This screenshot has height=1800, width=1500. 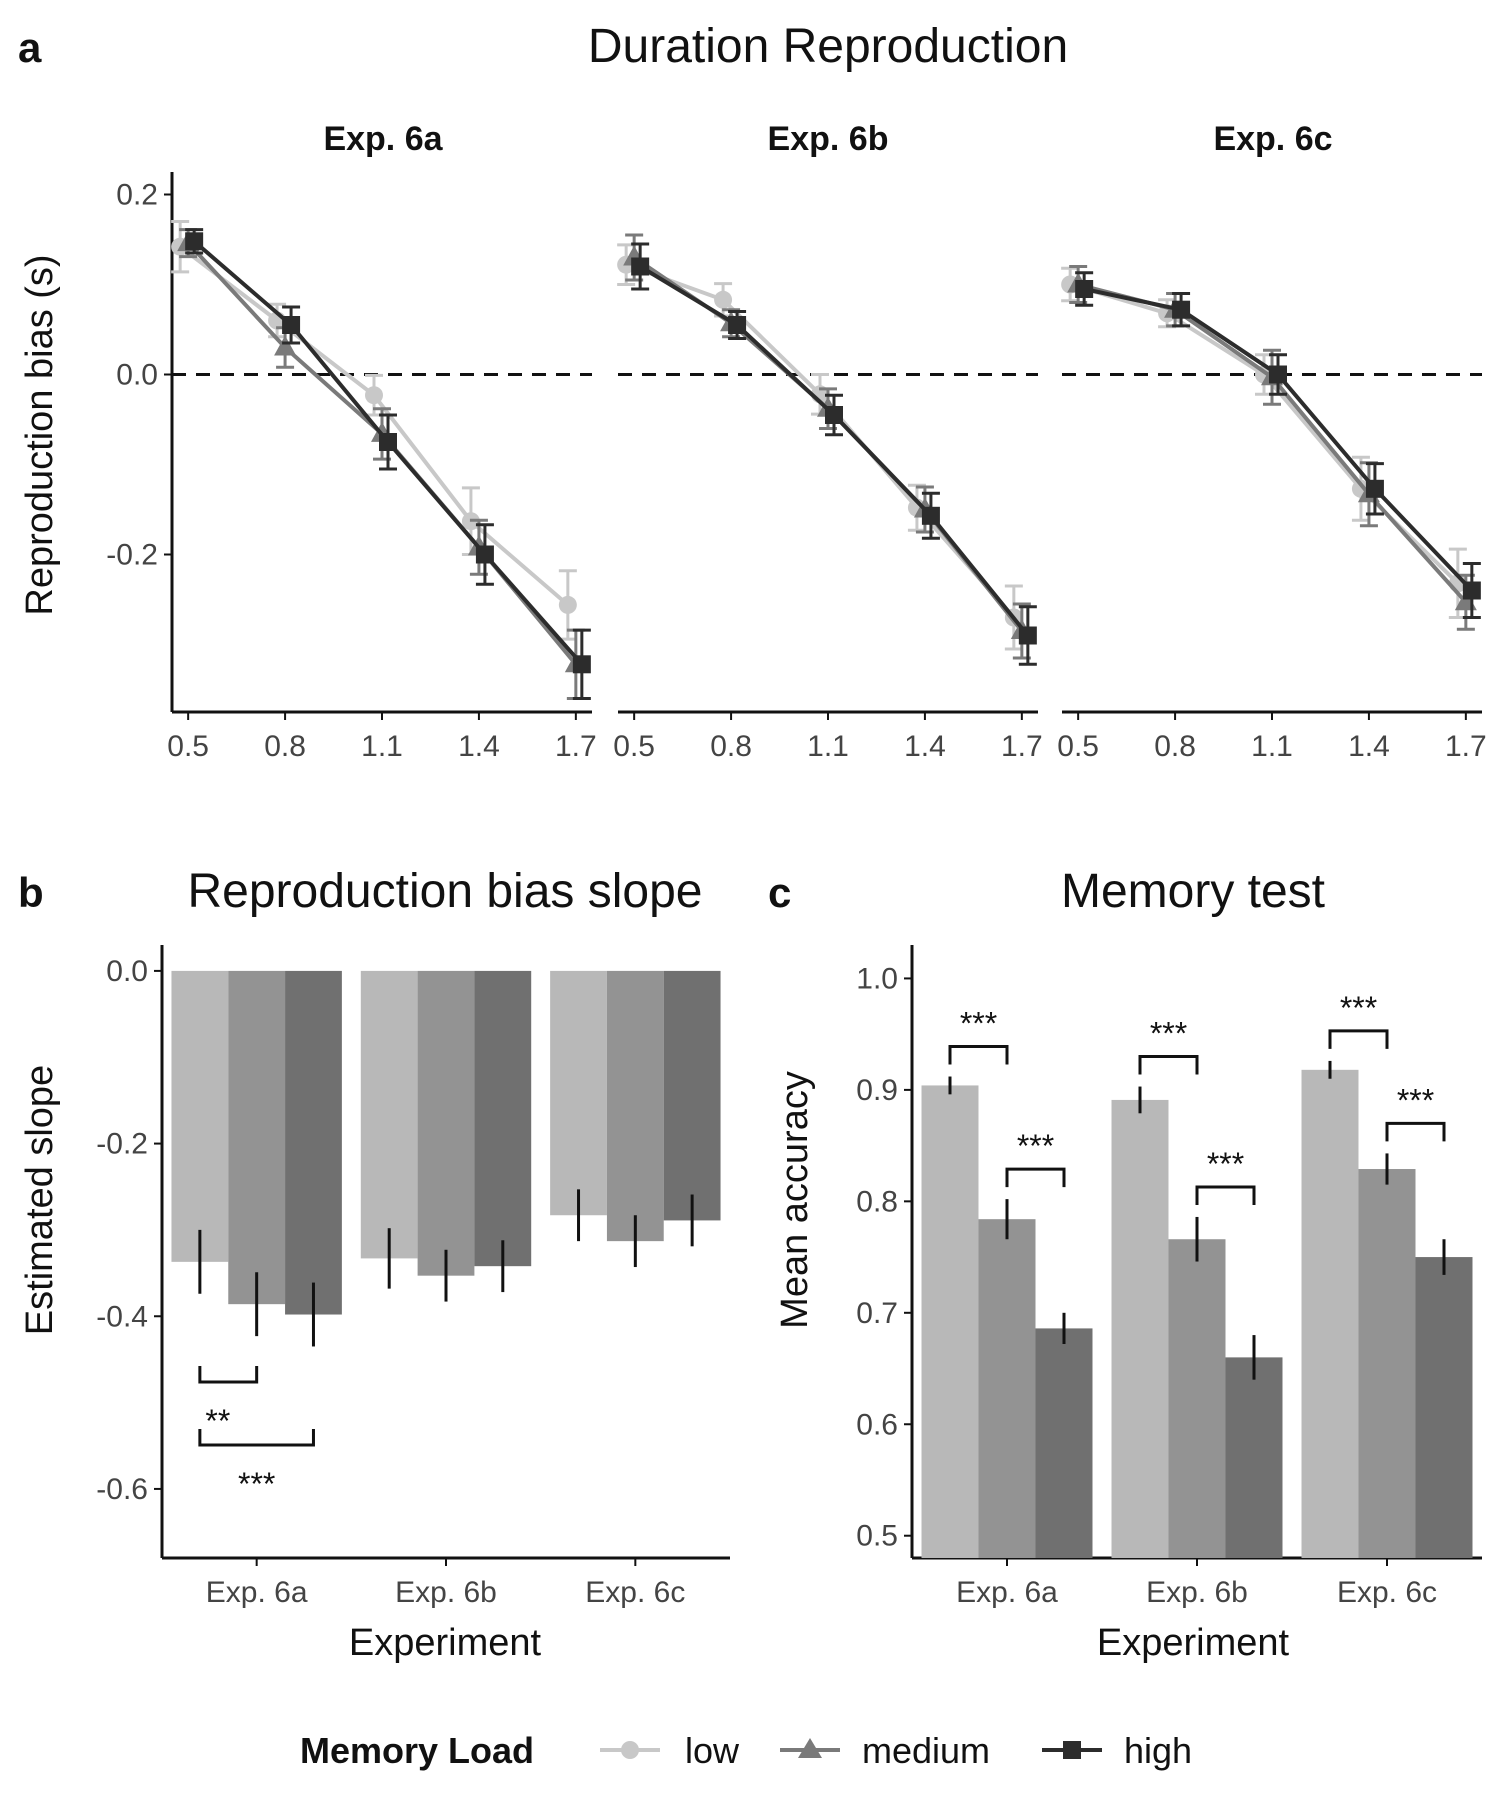 I want to click on y-tick-label: -0.2, so click(x=122, y=1144).